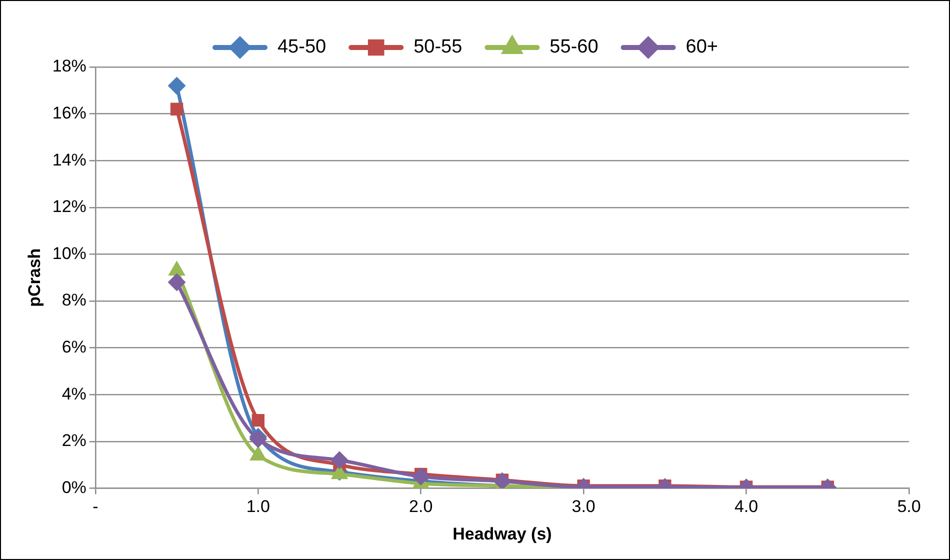 The height and width of the screenshot is (560, 950). What do you see at coordinates (74, 346) in the screenshot?
I see `y-tick-label: 6%` at bounding box center [74, 346].